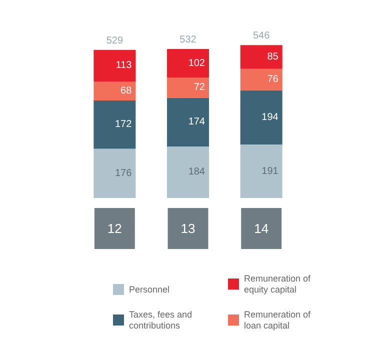 This screenshot has height=346, width=381. Describe the element at coordinates (261, 36) in the screenshot. I see `total-label: 546` at that location.